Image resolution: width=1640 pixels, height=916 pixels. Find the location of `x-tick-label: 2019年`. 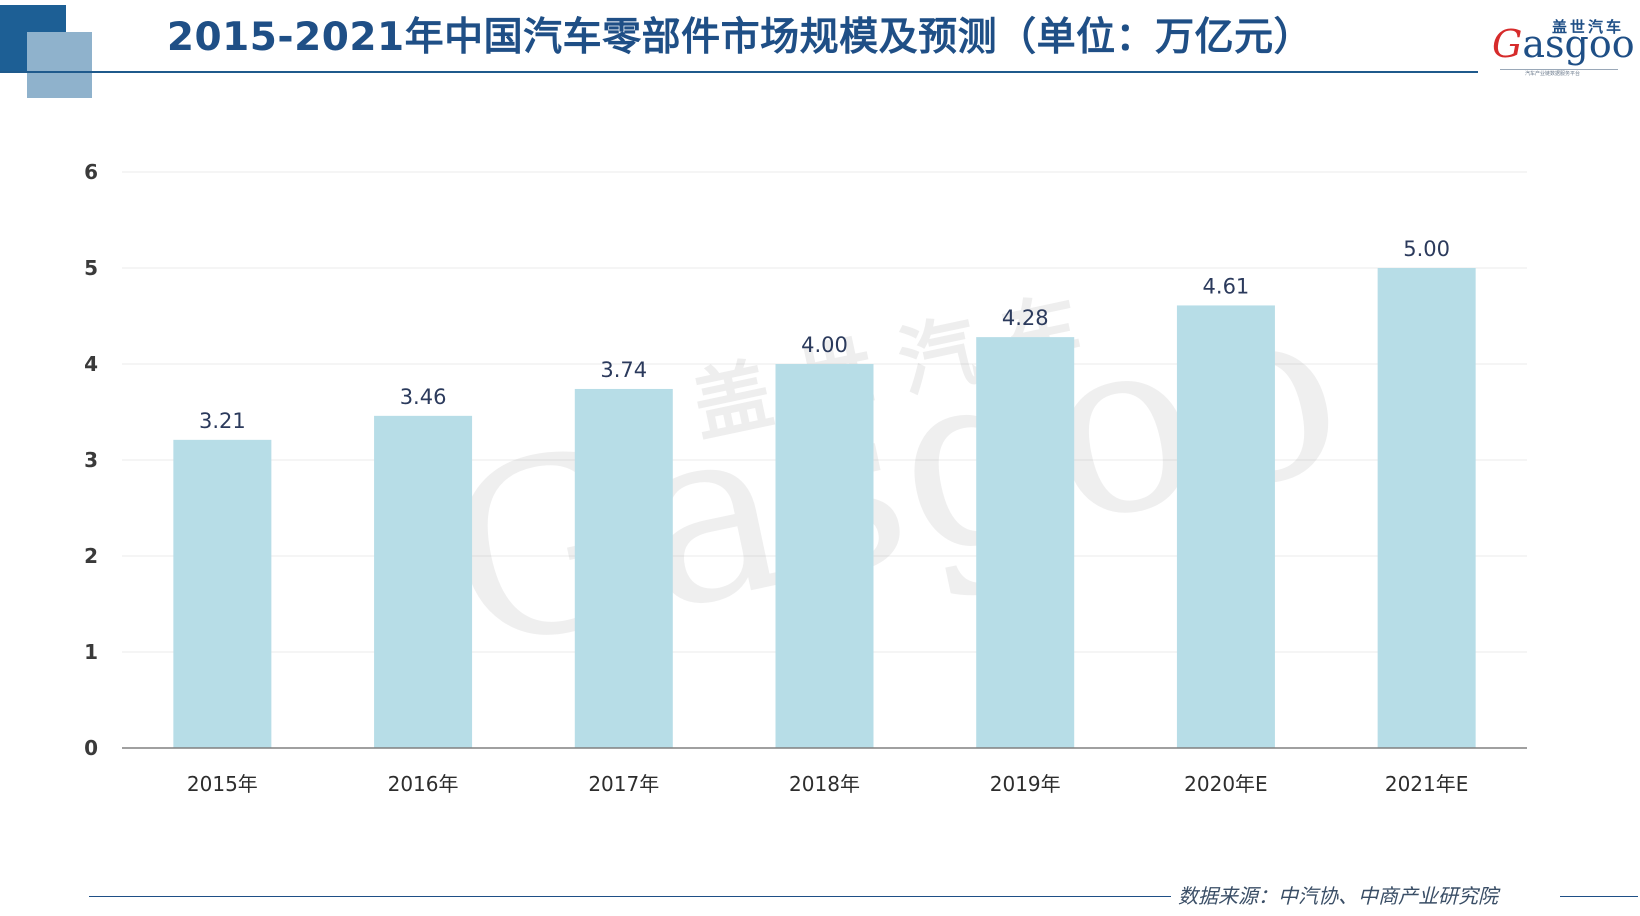

x-tick-label: 2019年 is located at coordinates (1025, 784).